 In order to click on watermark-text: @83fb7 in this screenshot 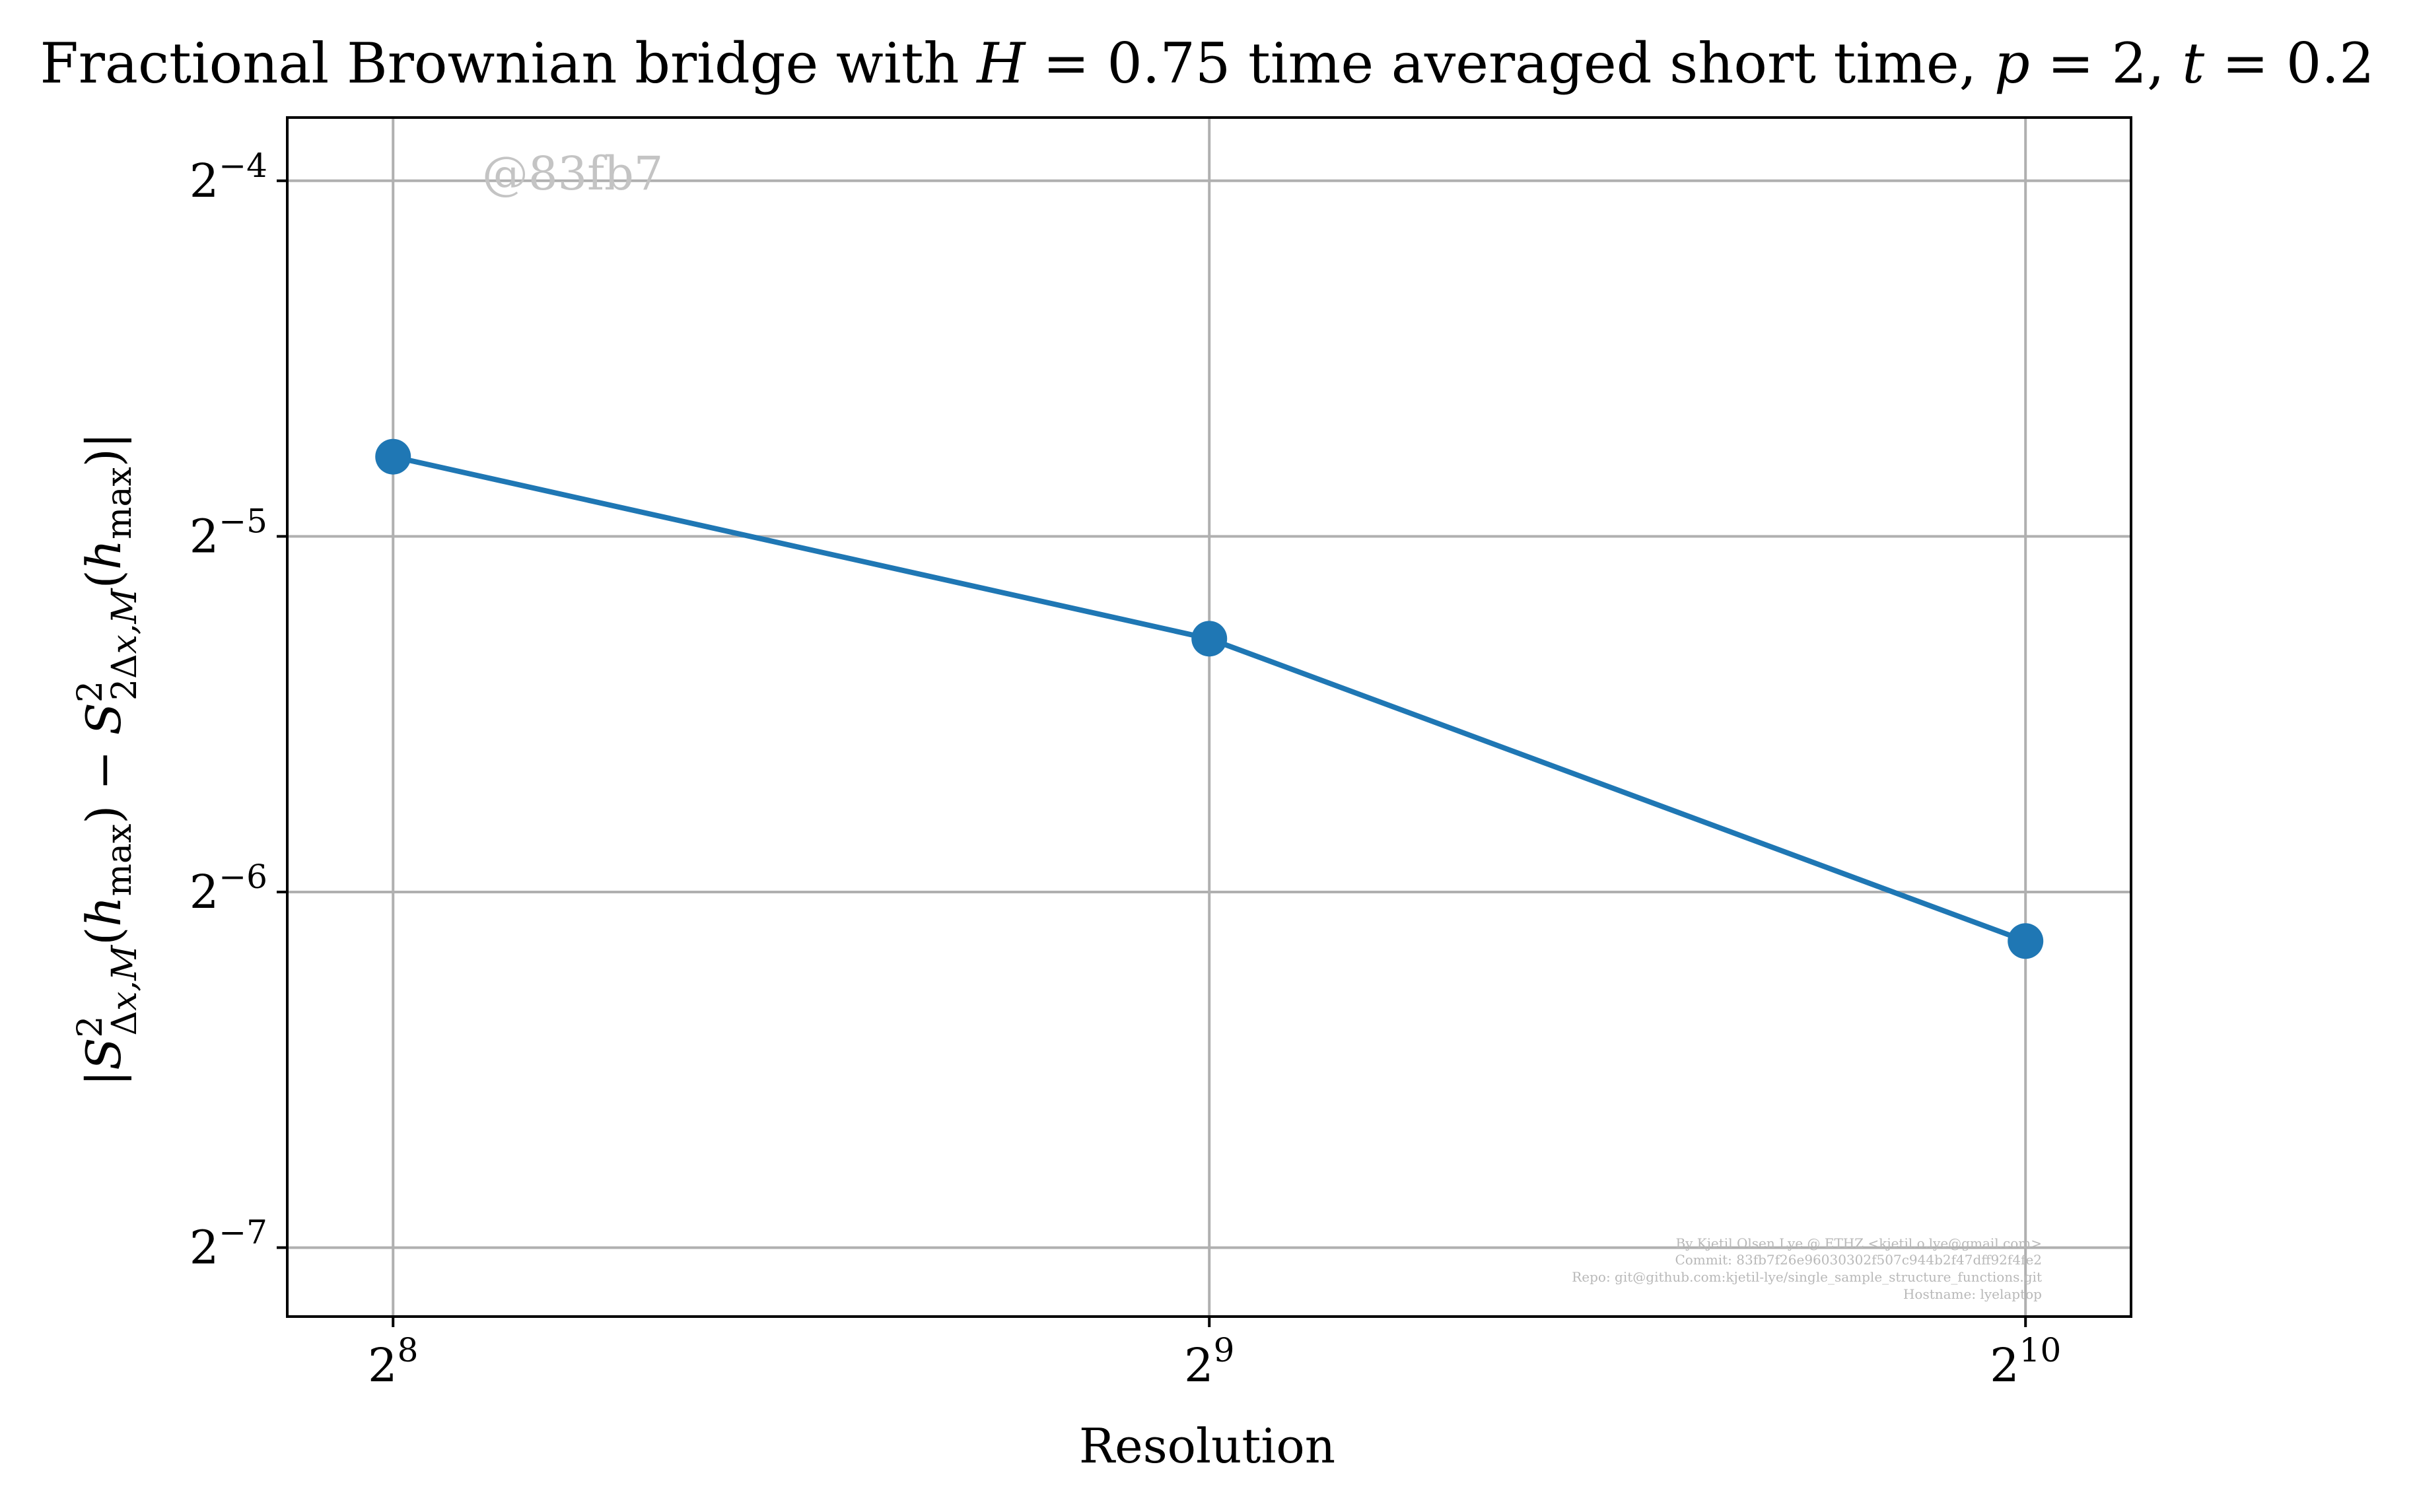, I will do `click(572, 174)`.